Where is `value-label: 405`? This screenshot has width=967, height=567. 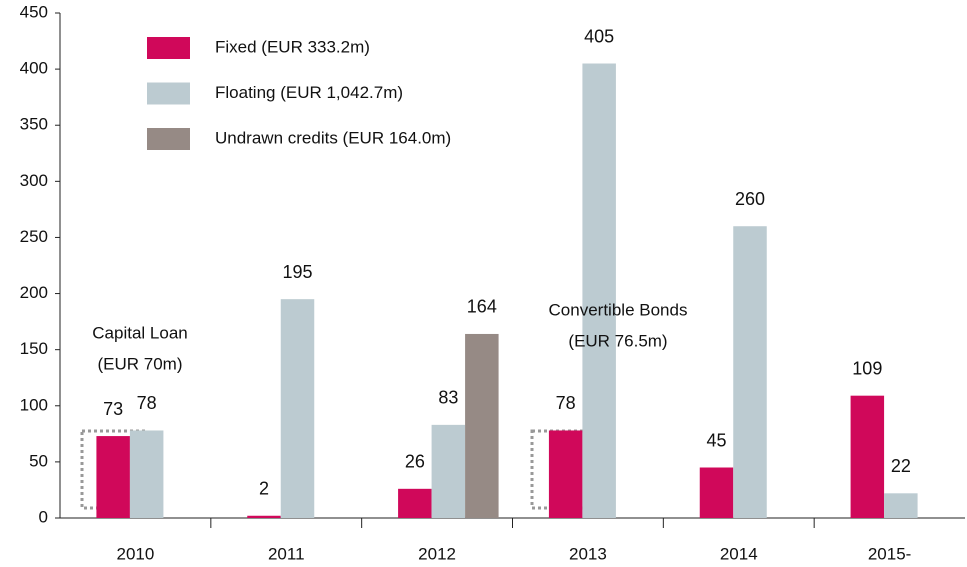 value-label: 405 is located at coordinates (599, 36).